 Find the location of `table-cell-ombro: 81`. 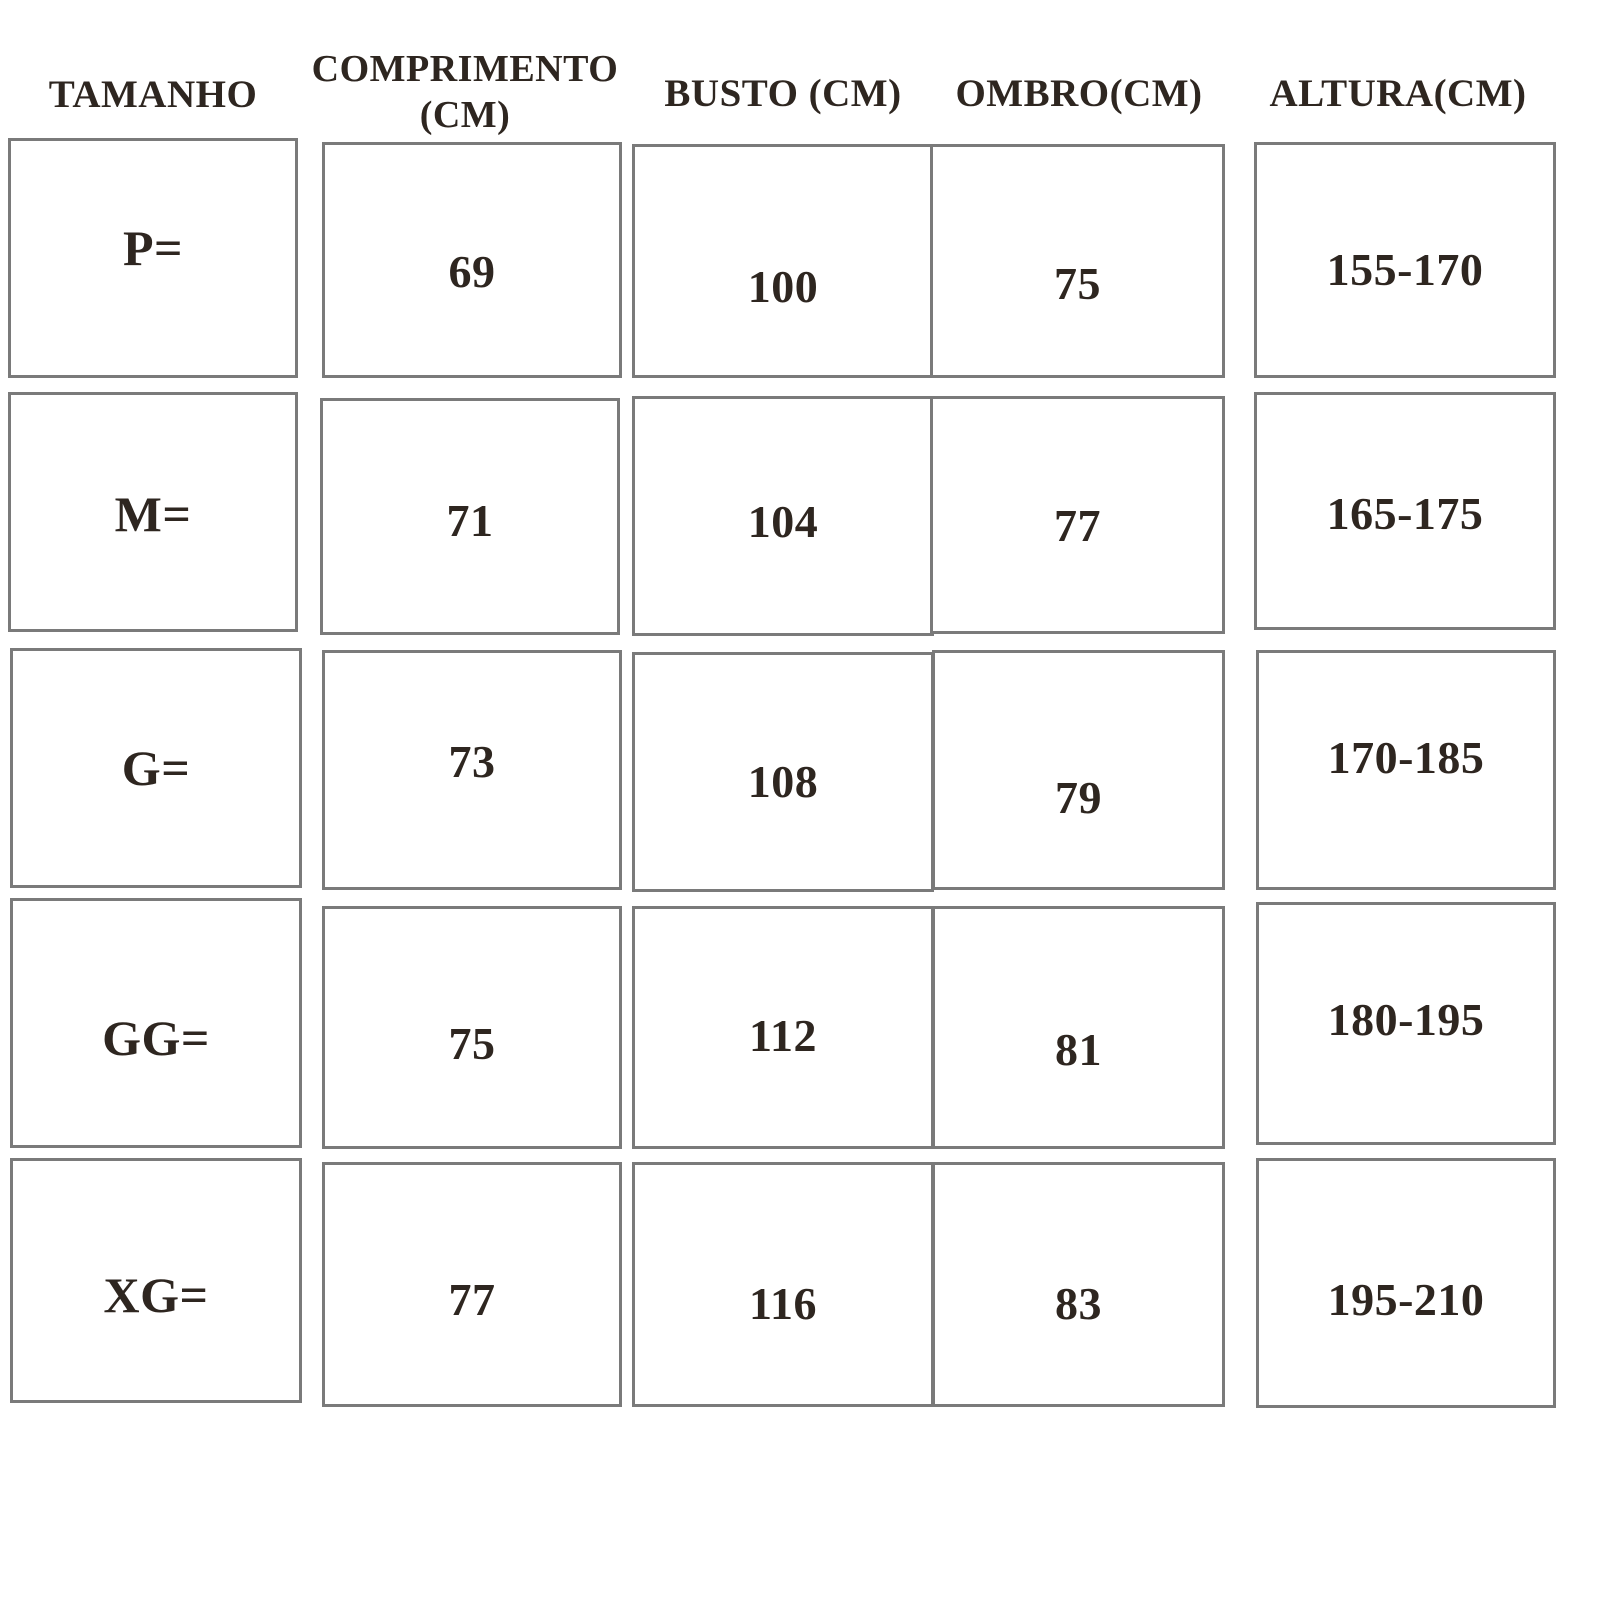

table-cell-ombro: 81 is located at coordinates (1078, 1027).